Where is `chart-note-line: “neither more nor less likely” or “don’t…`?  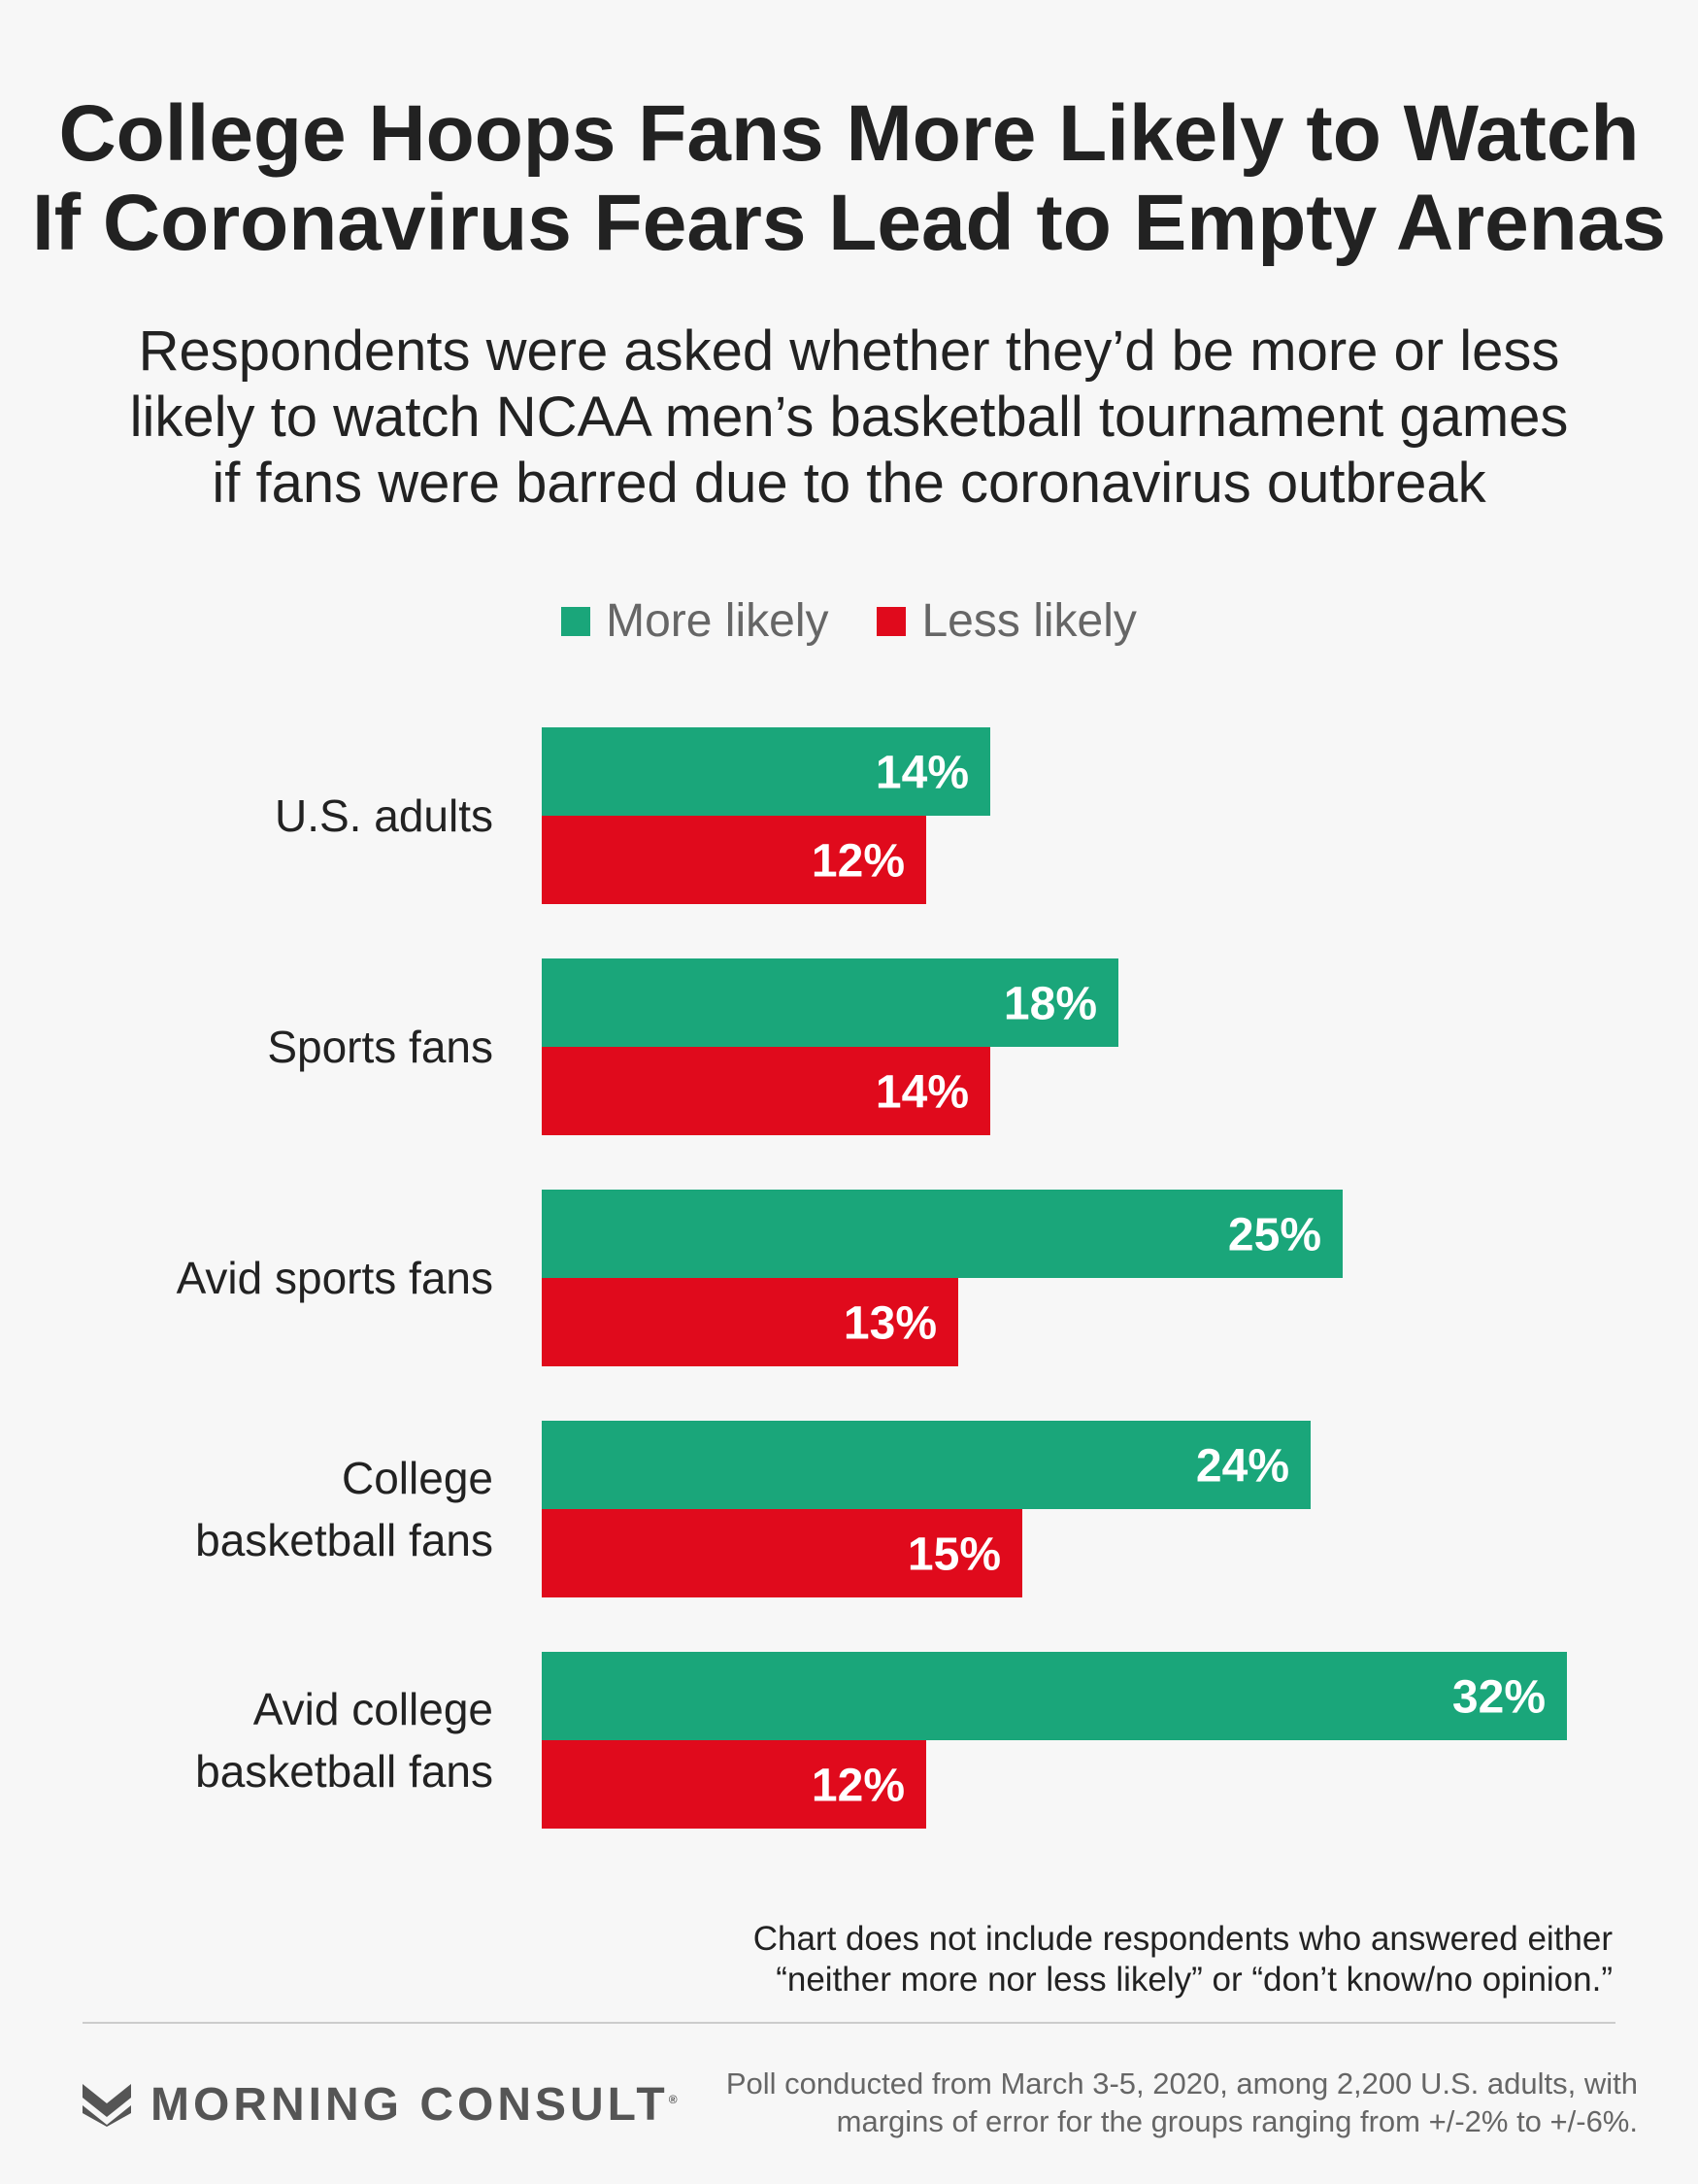
chart-note-line: “neither more nor less likely” or “don’t… is located at coordinates (1194, 1980).